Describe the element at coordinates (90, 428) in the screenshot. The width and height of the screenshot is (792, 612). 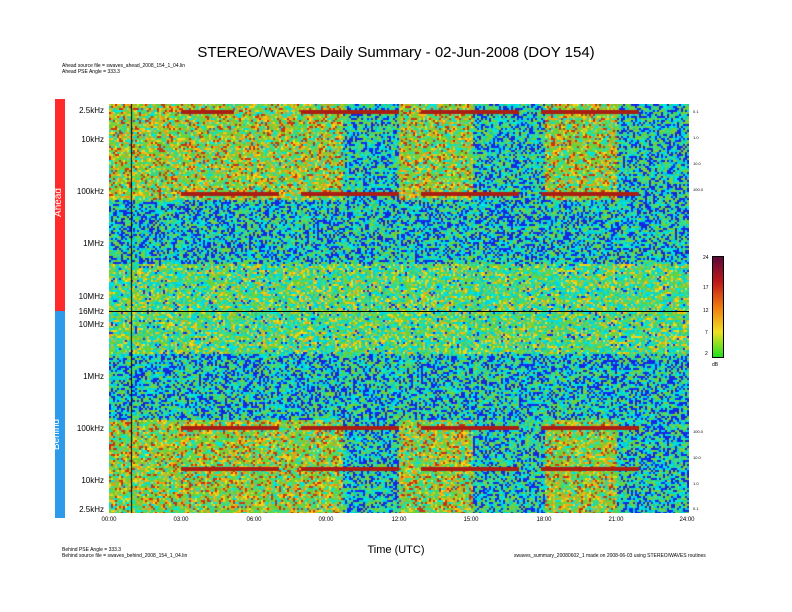
I see `behind-ytick-label: 100kHz` at that location.